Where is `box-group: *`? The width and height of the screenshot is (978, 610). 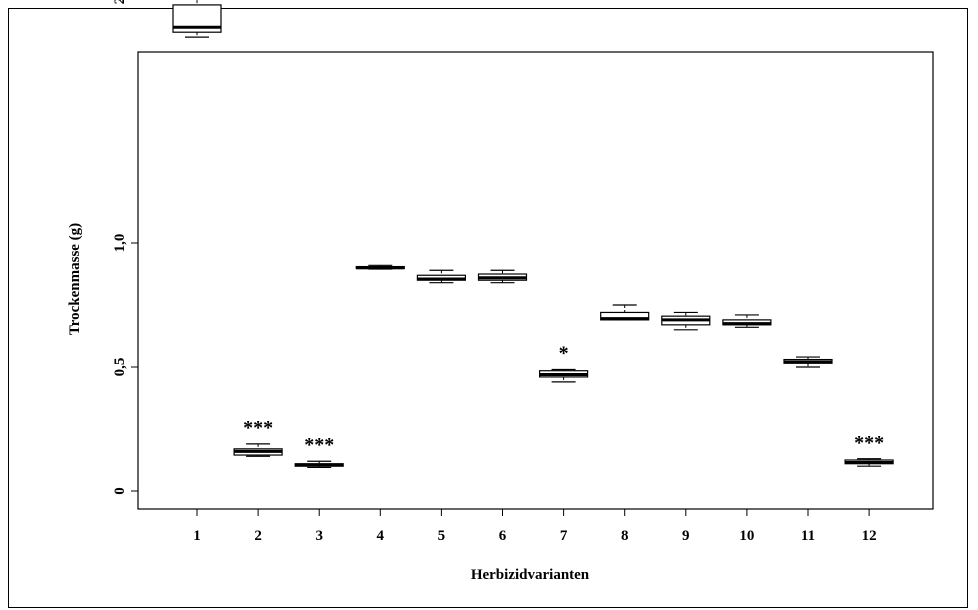
box-group: * is located at coordinates (563, 362).